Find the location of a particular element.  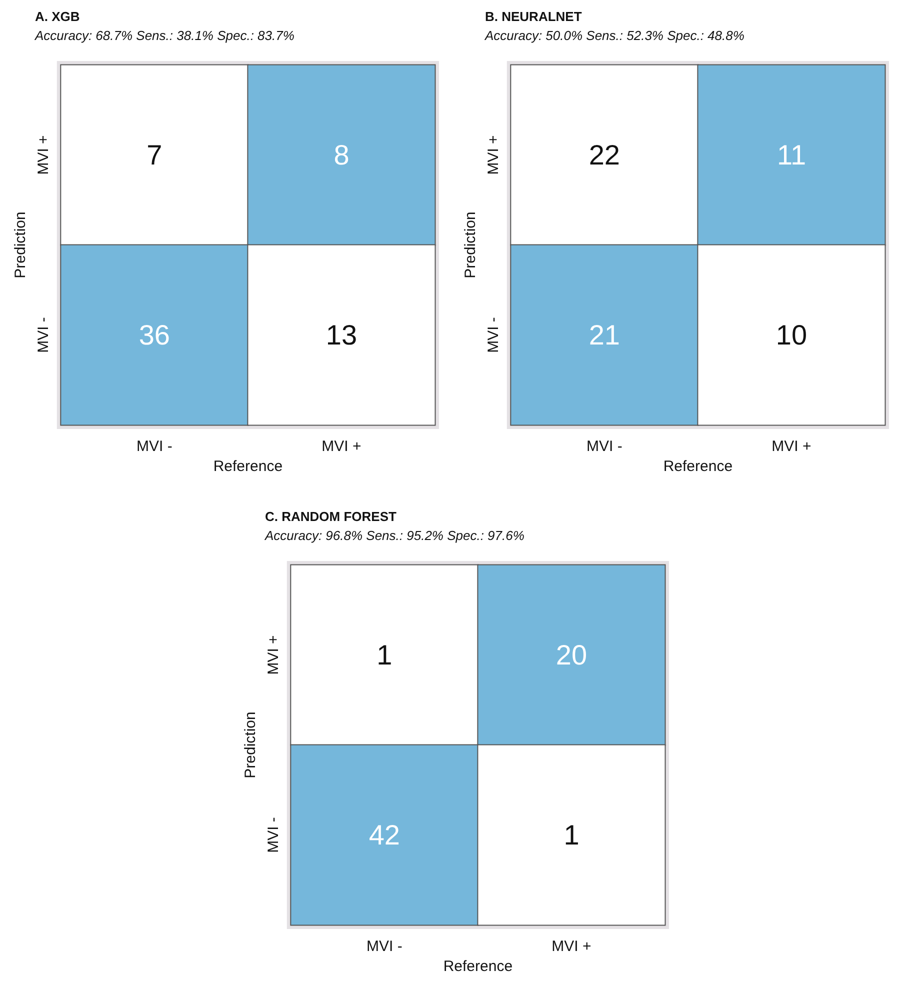

chart-subtitle: Accuracy: 68.7% Sens.: 38.1% Spec.: 83.7% is located at coordinates (164, 35).